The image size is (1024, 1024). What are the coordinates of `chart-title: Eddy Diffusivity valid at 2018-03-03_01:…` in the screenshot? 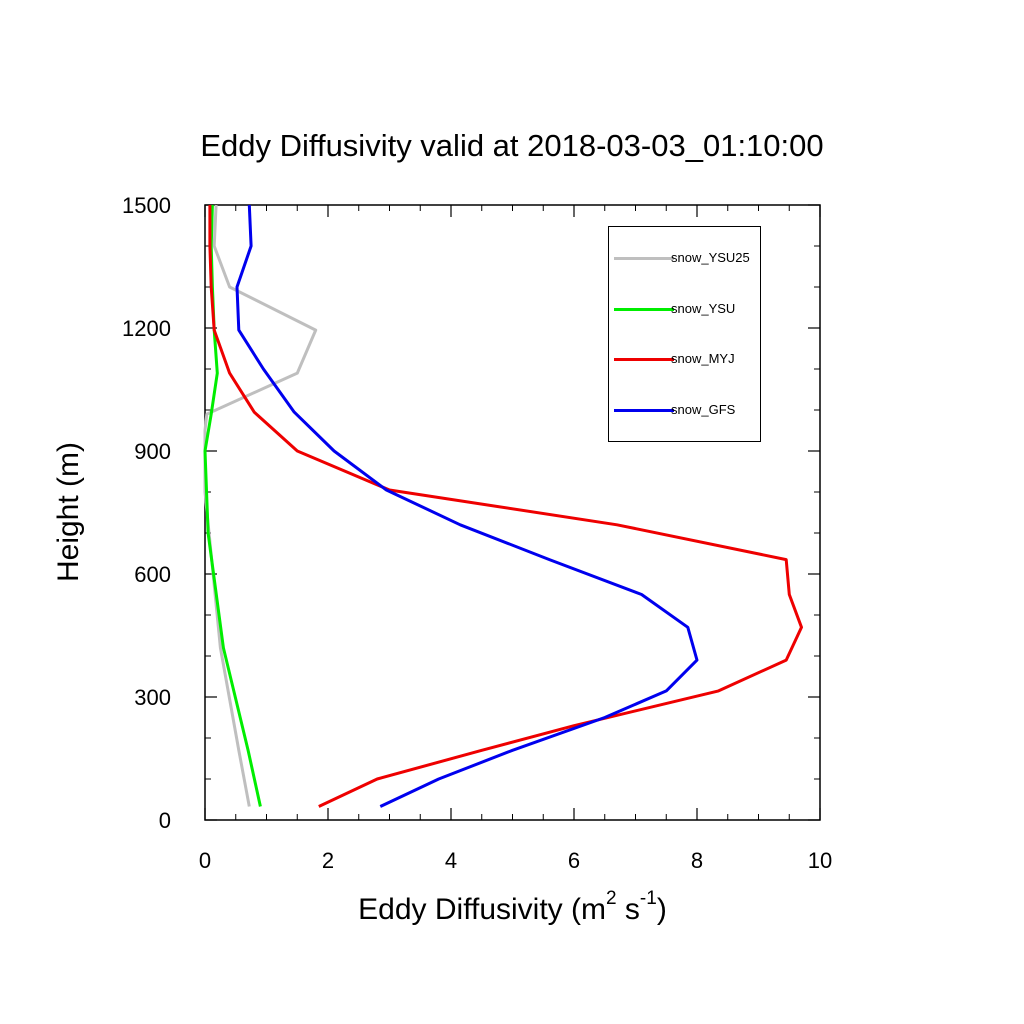 It's located at (512, 145).